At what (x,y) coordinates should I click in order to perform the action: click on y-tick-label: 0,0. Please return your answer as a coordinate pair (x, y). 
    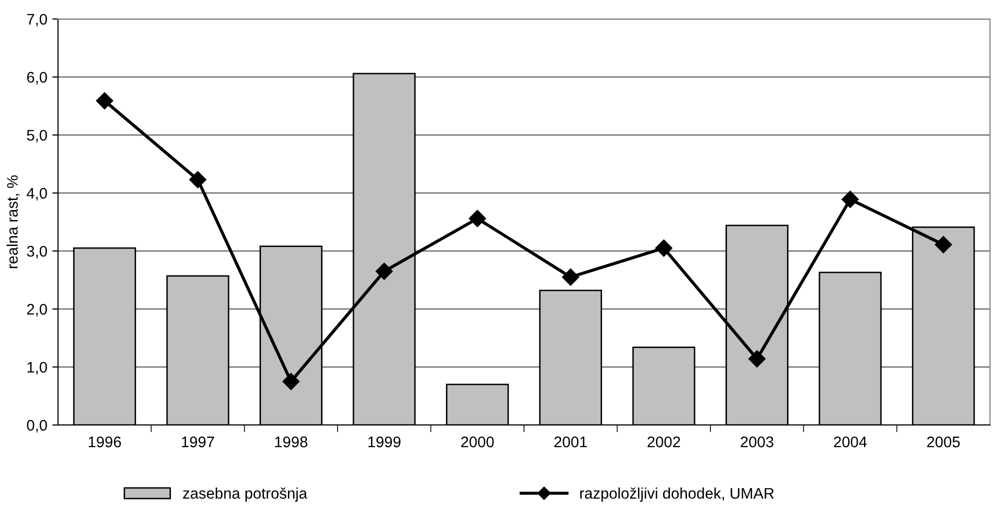
    Looking at the image, I should click on (36, 426).